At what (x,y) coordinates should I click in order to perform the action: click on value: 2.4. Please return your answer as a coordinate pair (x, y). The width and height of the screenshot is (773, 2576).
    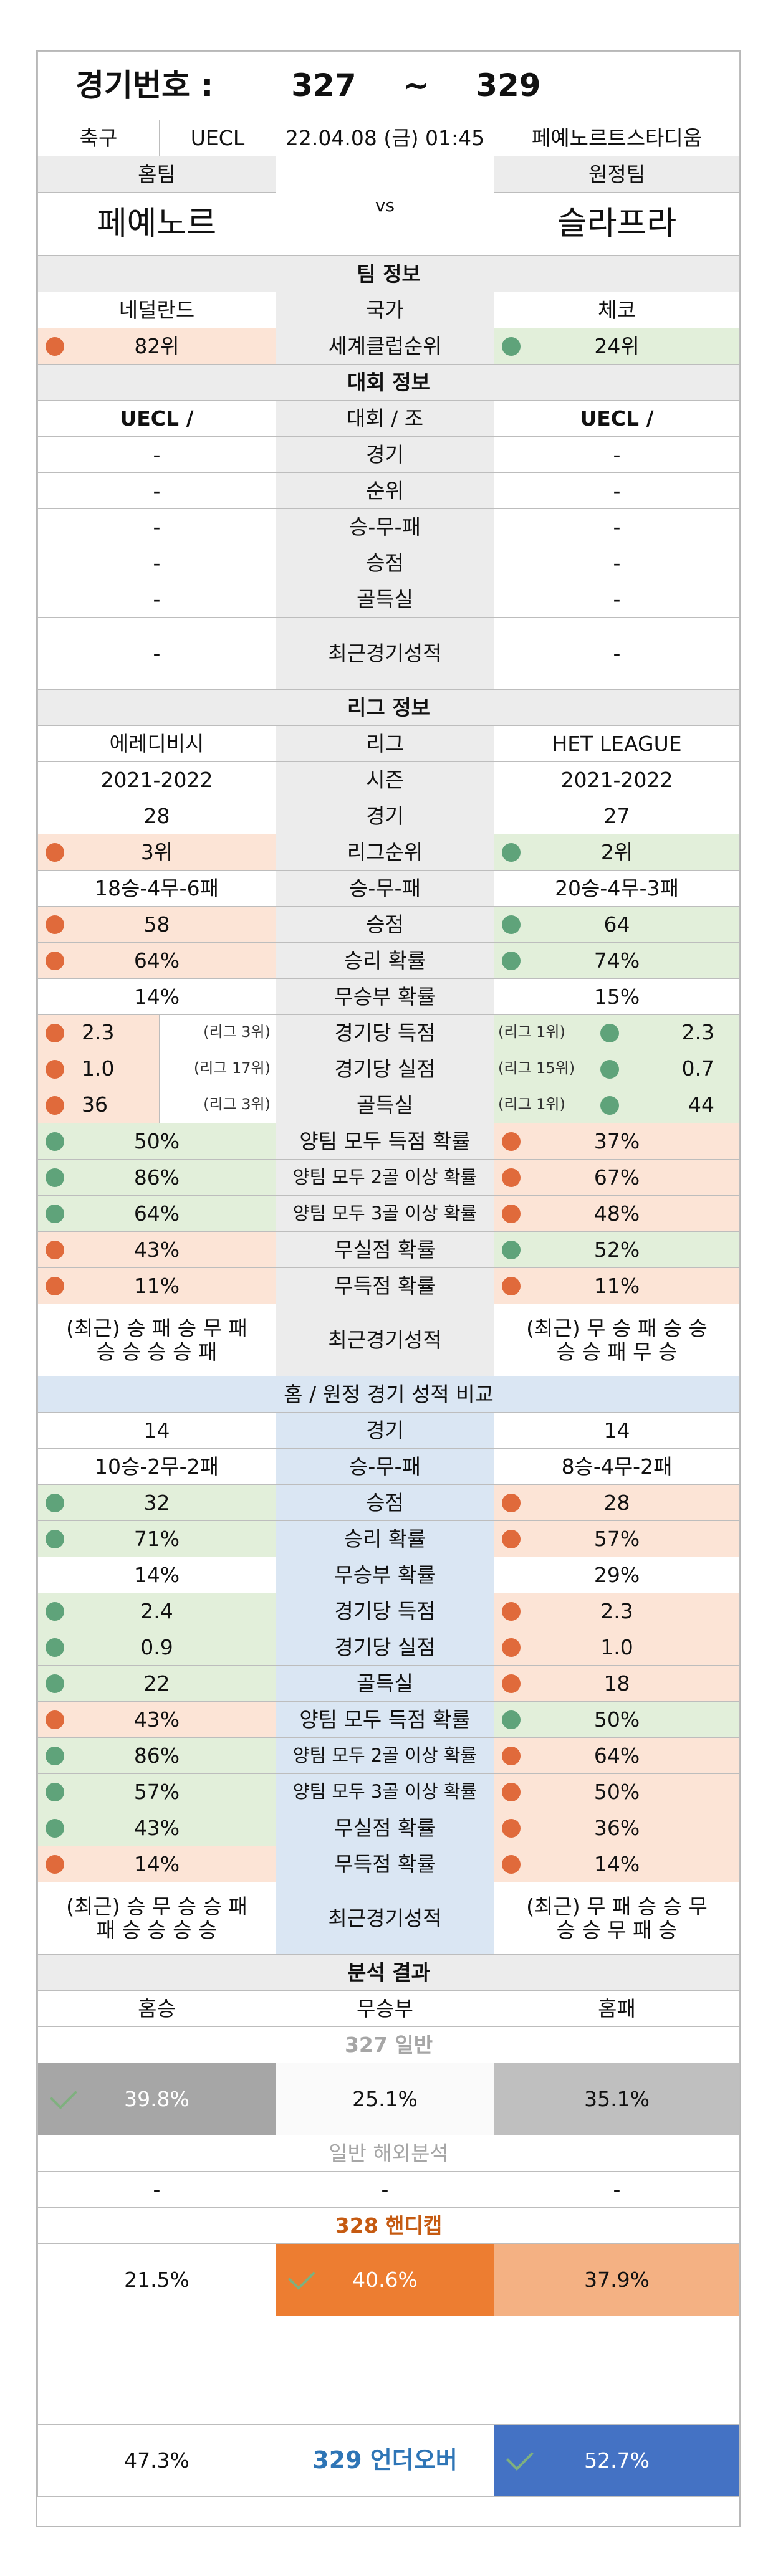
    Looking at the image, I should click on (157, 1611).